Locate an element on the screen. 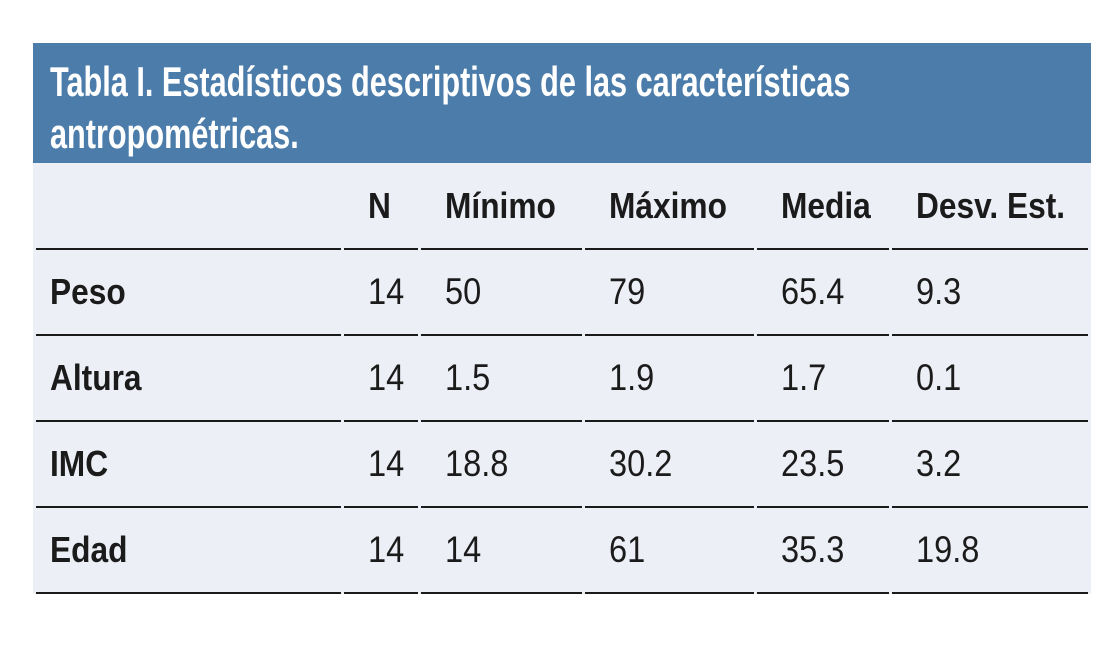  row-label-altura: Altura is located at coordinates (188, 379).